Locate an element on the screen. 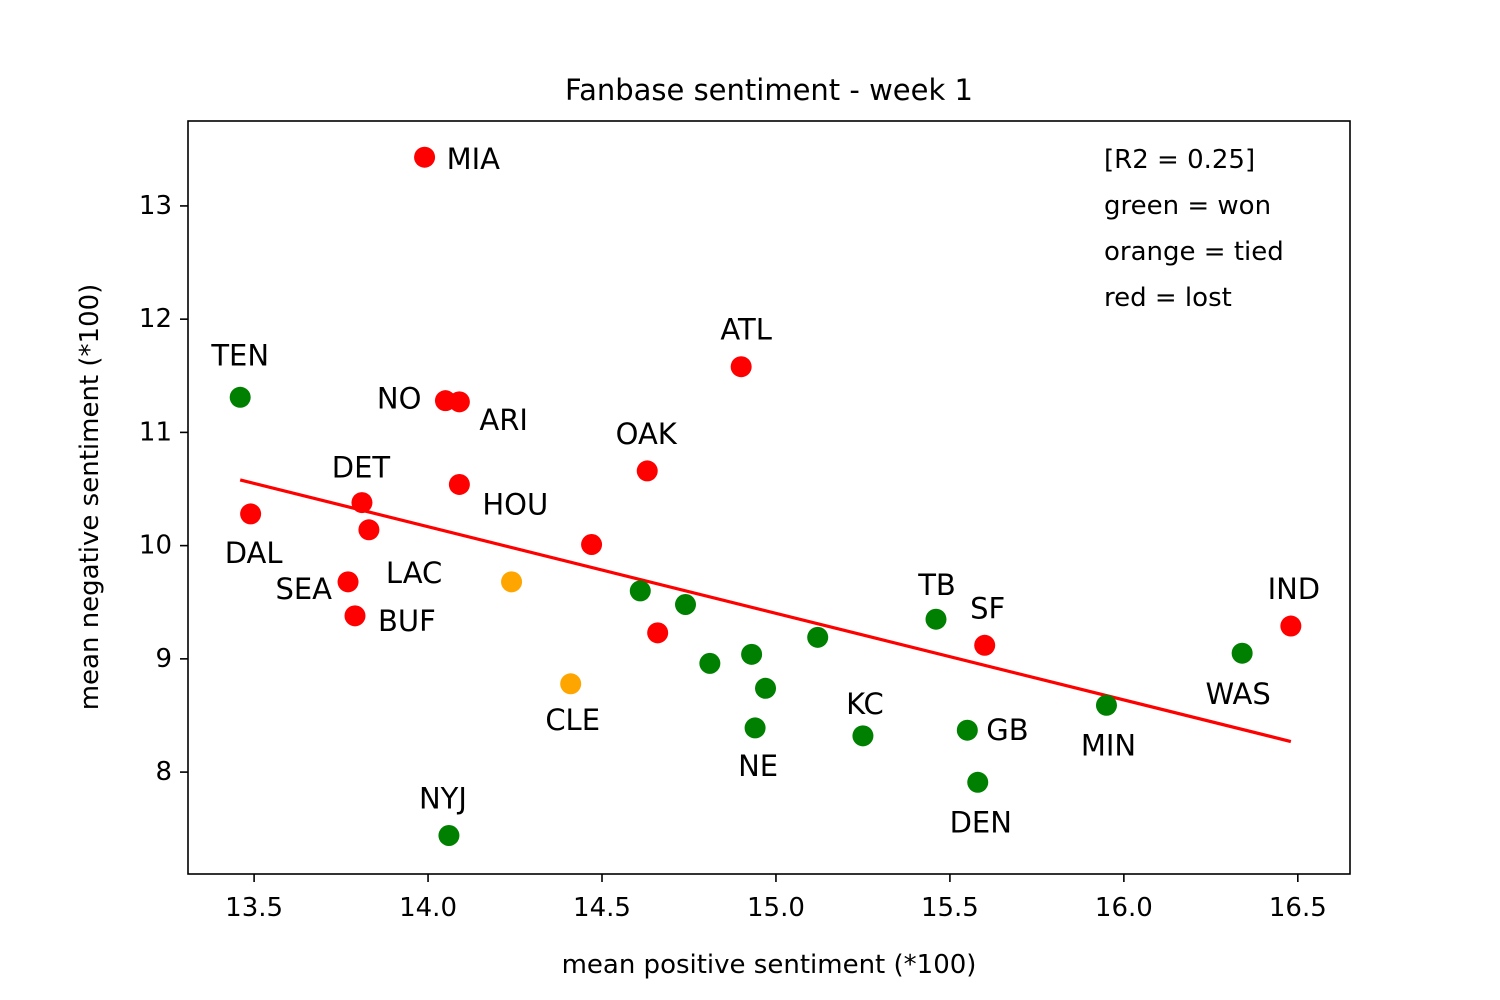 The height and width of the screenshot is (1000, 1500). point-label-sf: SF is located at coordinates (987, 608).